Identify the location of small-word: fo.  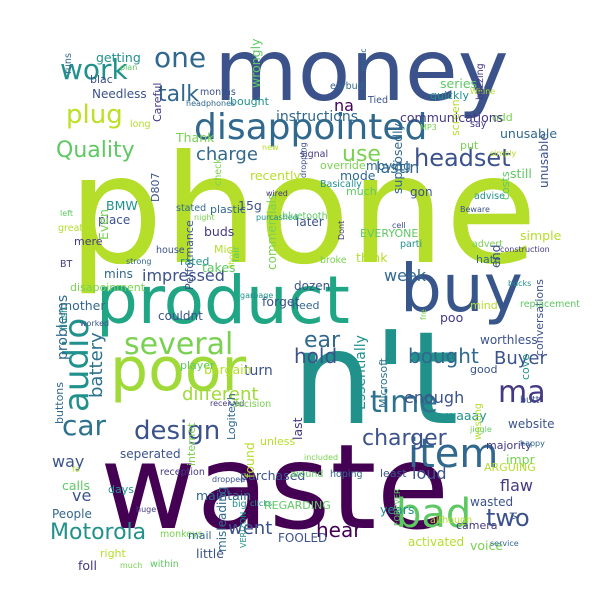
(76, 469).